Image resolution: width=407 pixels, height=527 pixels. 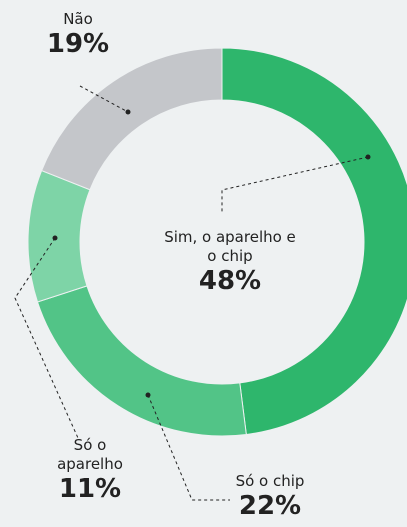 I want to click on category-label: Só o chip, so click(x=270, y=481).